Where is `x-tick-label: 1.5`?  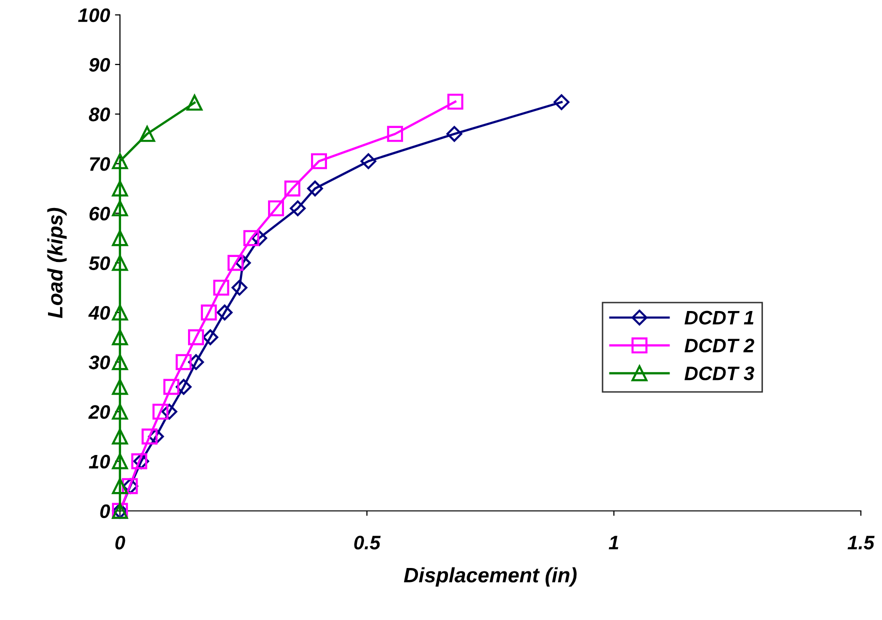 x-tick-label: 1.5 is located at coordinates (861, 543).